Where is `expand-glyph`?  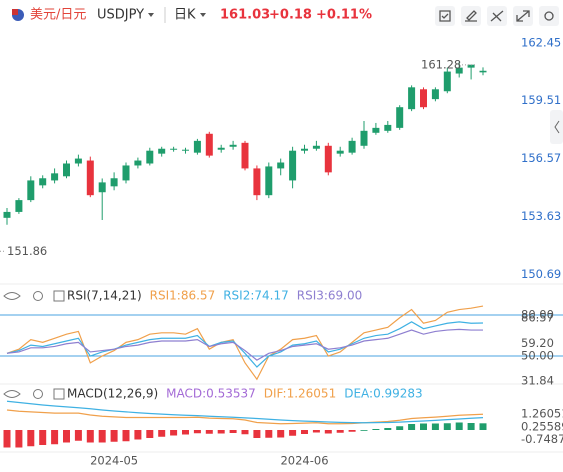 expand-glyph is located at coordinates (557, 127).